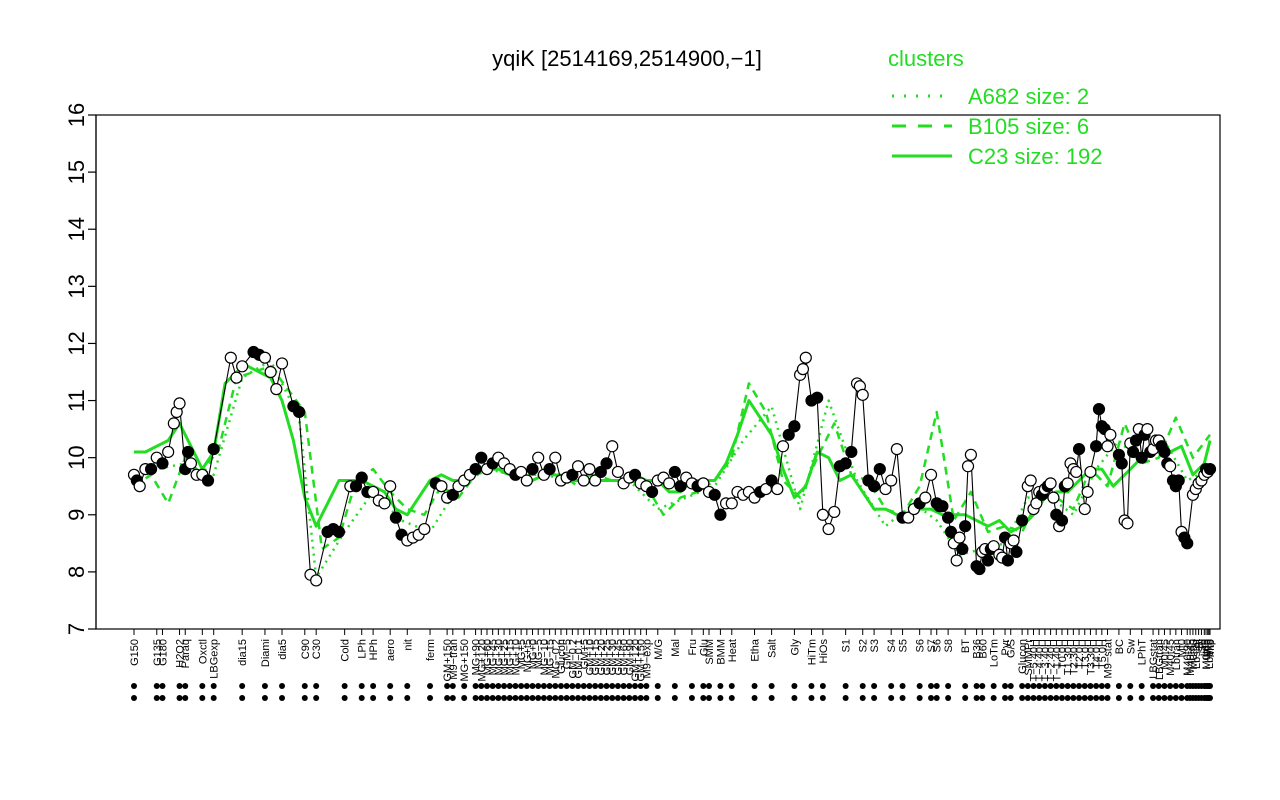  Describe the element at coordinates (431, 650) in the screenshot. I see `x-tick-label: ferm` at that location.